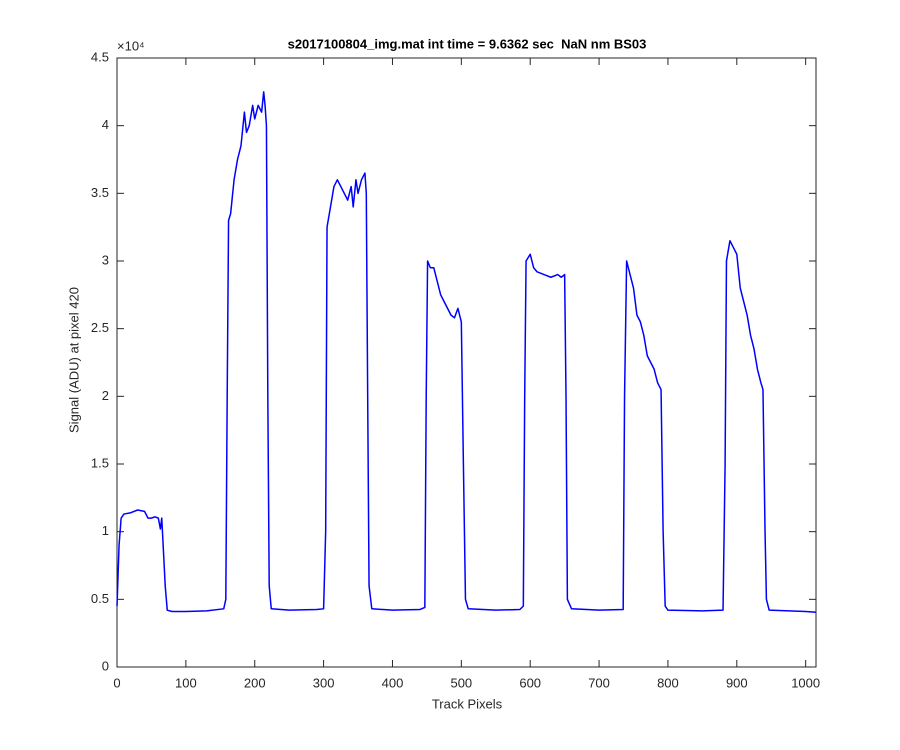 The image size is (900, 750). What do you see at coordinates (100, 327) in the screenshot?
I see `y-tick-label: 2.5` at bounding box center [100, 327].